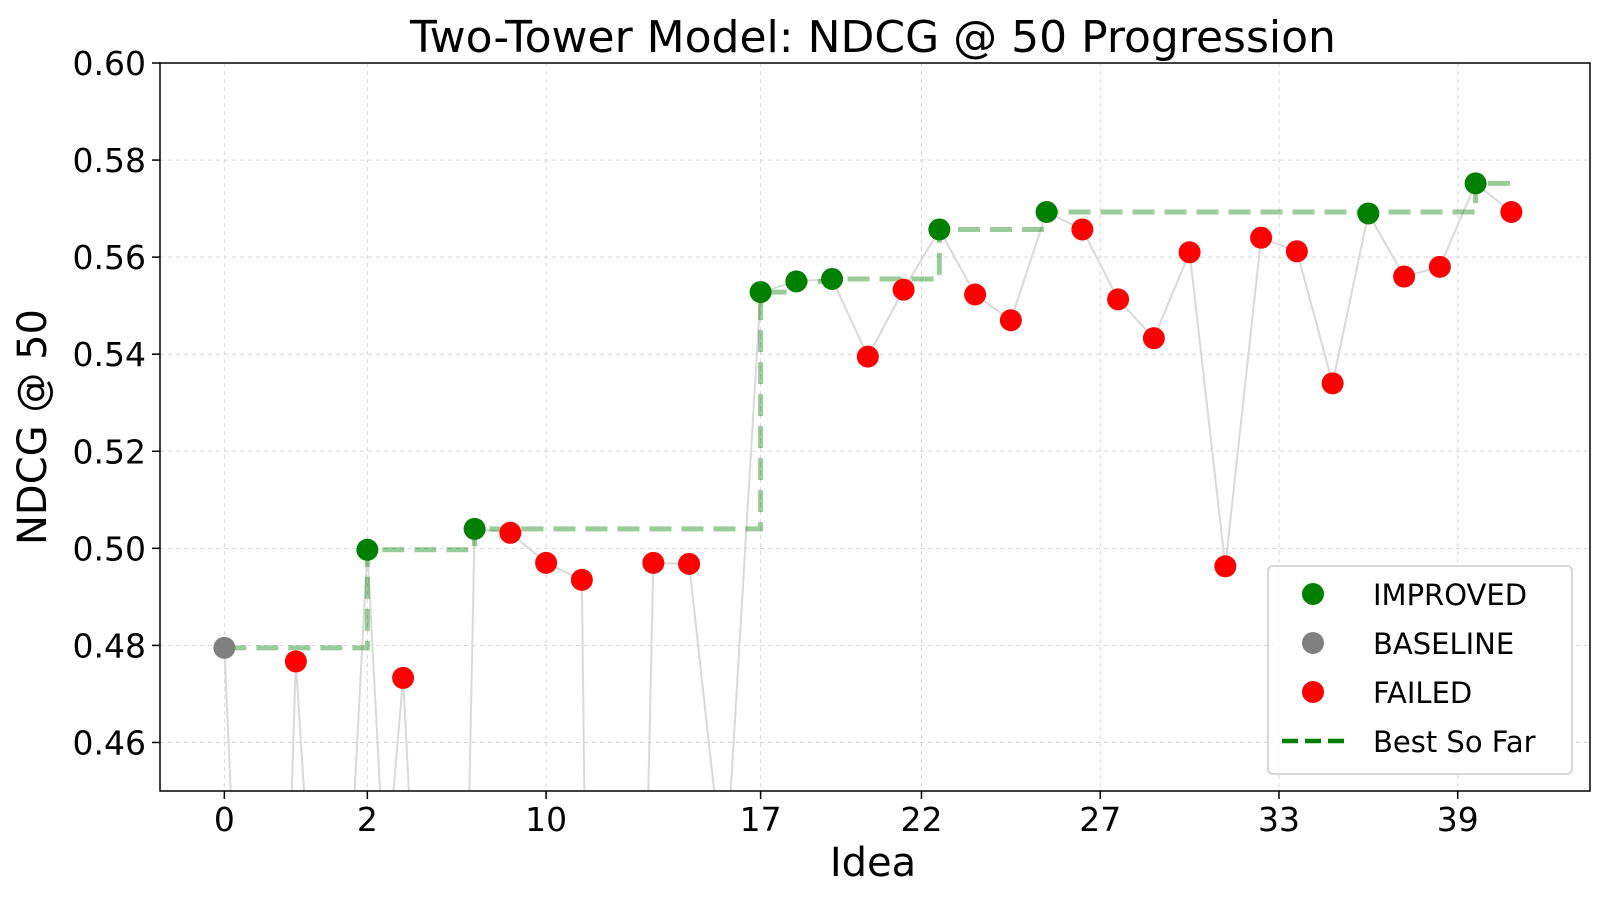  What do you see at coordinates (1313, 692) in the screenshot?
I see `legend-marker-failed` at bounding box center [1313, 692].